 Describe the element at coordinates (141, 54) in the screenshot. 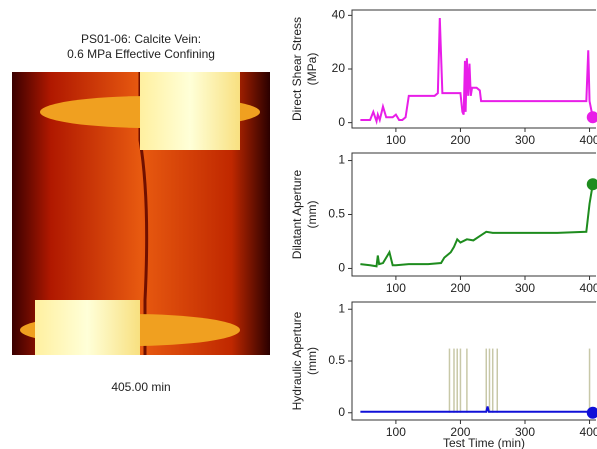

I see `image-title: 0.6 MPa Effective Confining` at that location.